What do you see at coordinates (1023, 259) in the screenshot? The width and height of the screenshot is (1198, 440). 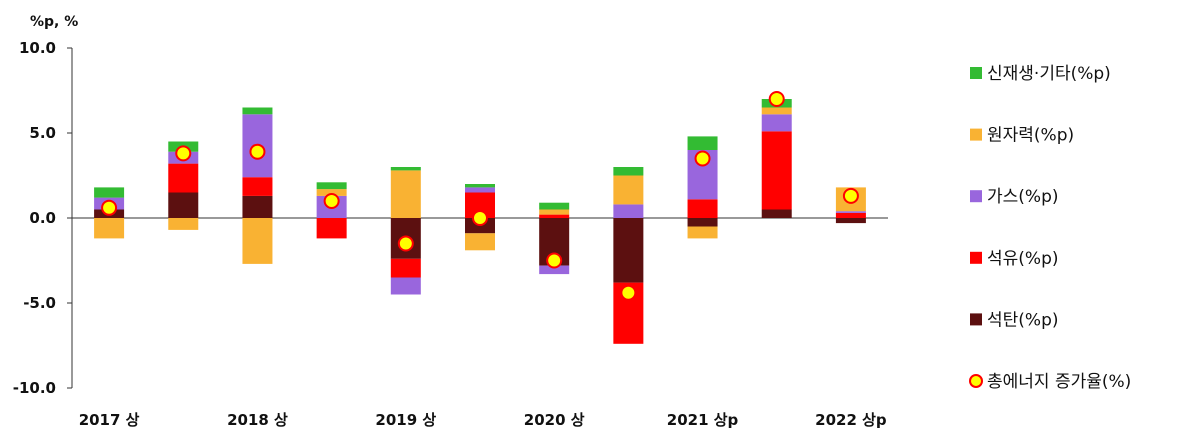 I see `legend-label: 석유(%p)` at bounding box center [1023, 259].